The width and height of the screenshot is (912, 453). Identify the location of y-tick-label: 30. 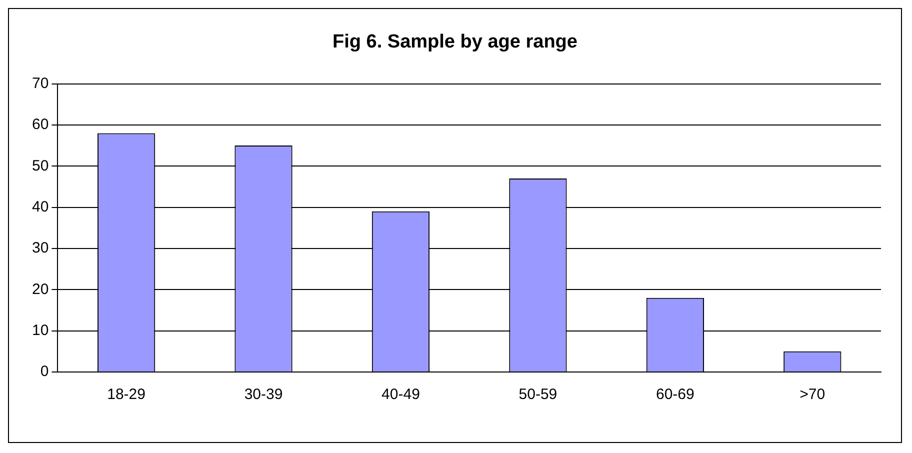
(40, 248).